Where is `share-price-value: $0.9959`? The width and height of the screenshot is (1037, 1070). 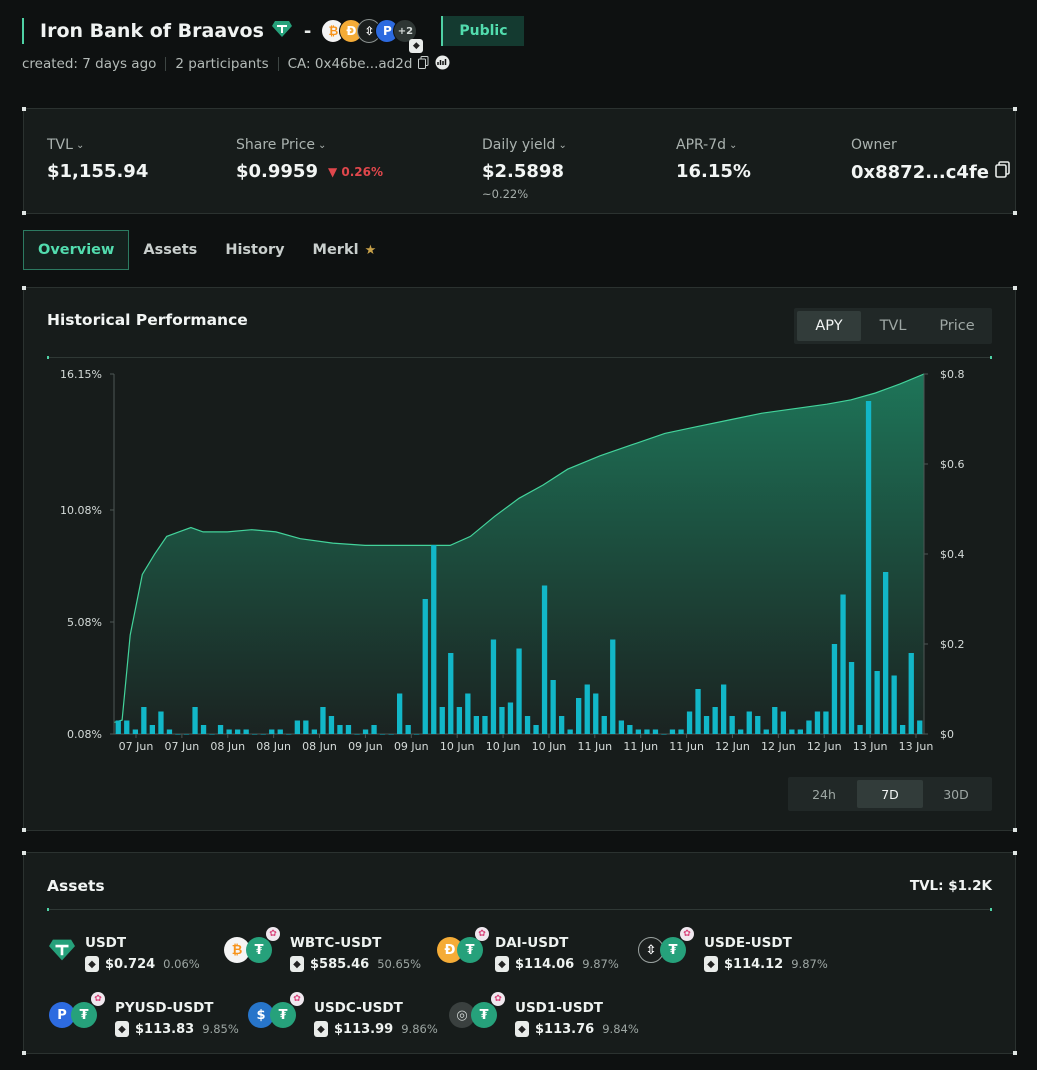 share-price-value: $0.9959 is located at coordinates (277, 171).